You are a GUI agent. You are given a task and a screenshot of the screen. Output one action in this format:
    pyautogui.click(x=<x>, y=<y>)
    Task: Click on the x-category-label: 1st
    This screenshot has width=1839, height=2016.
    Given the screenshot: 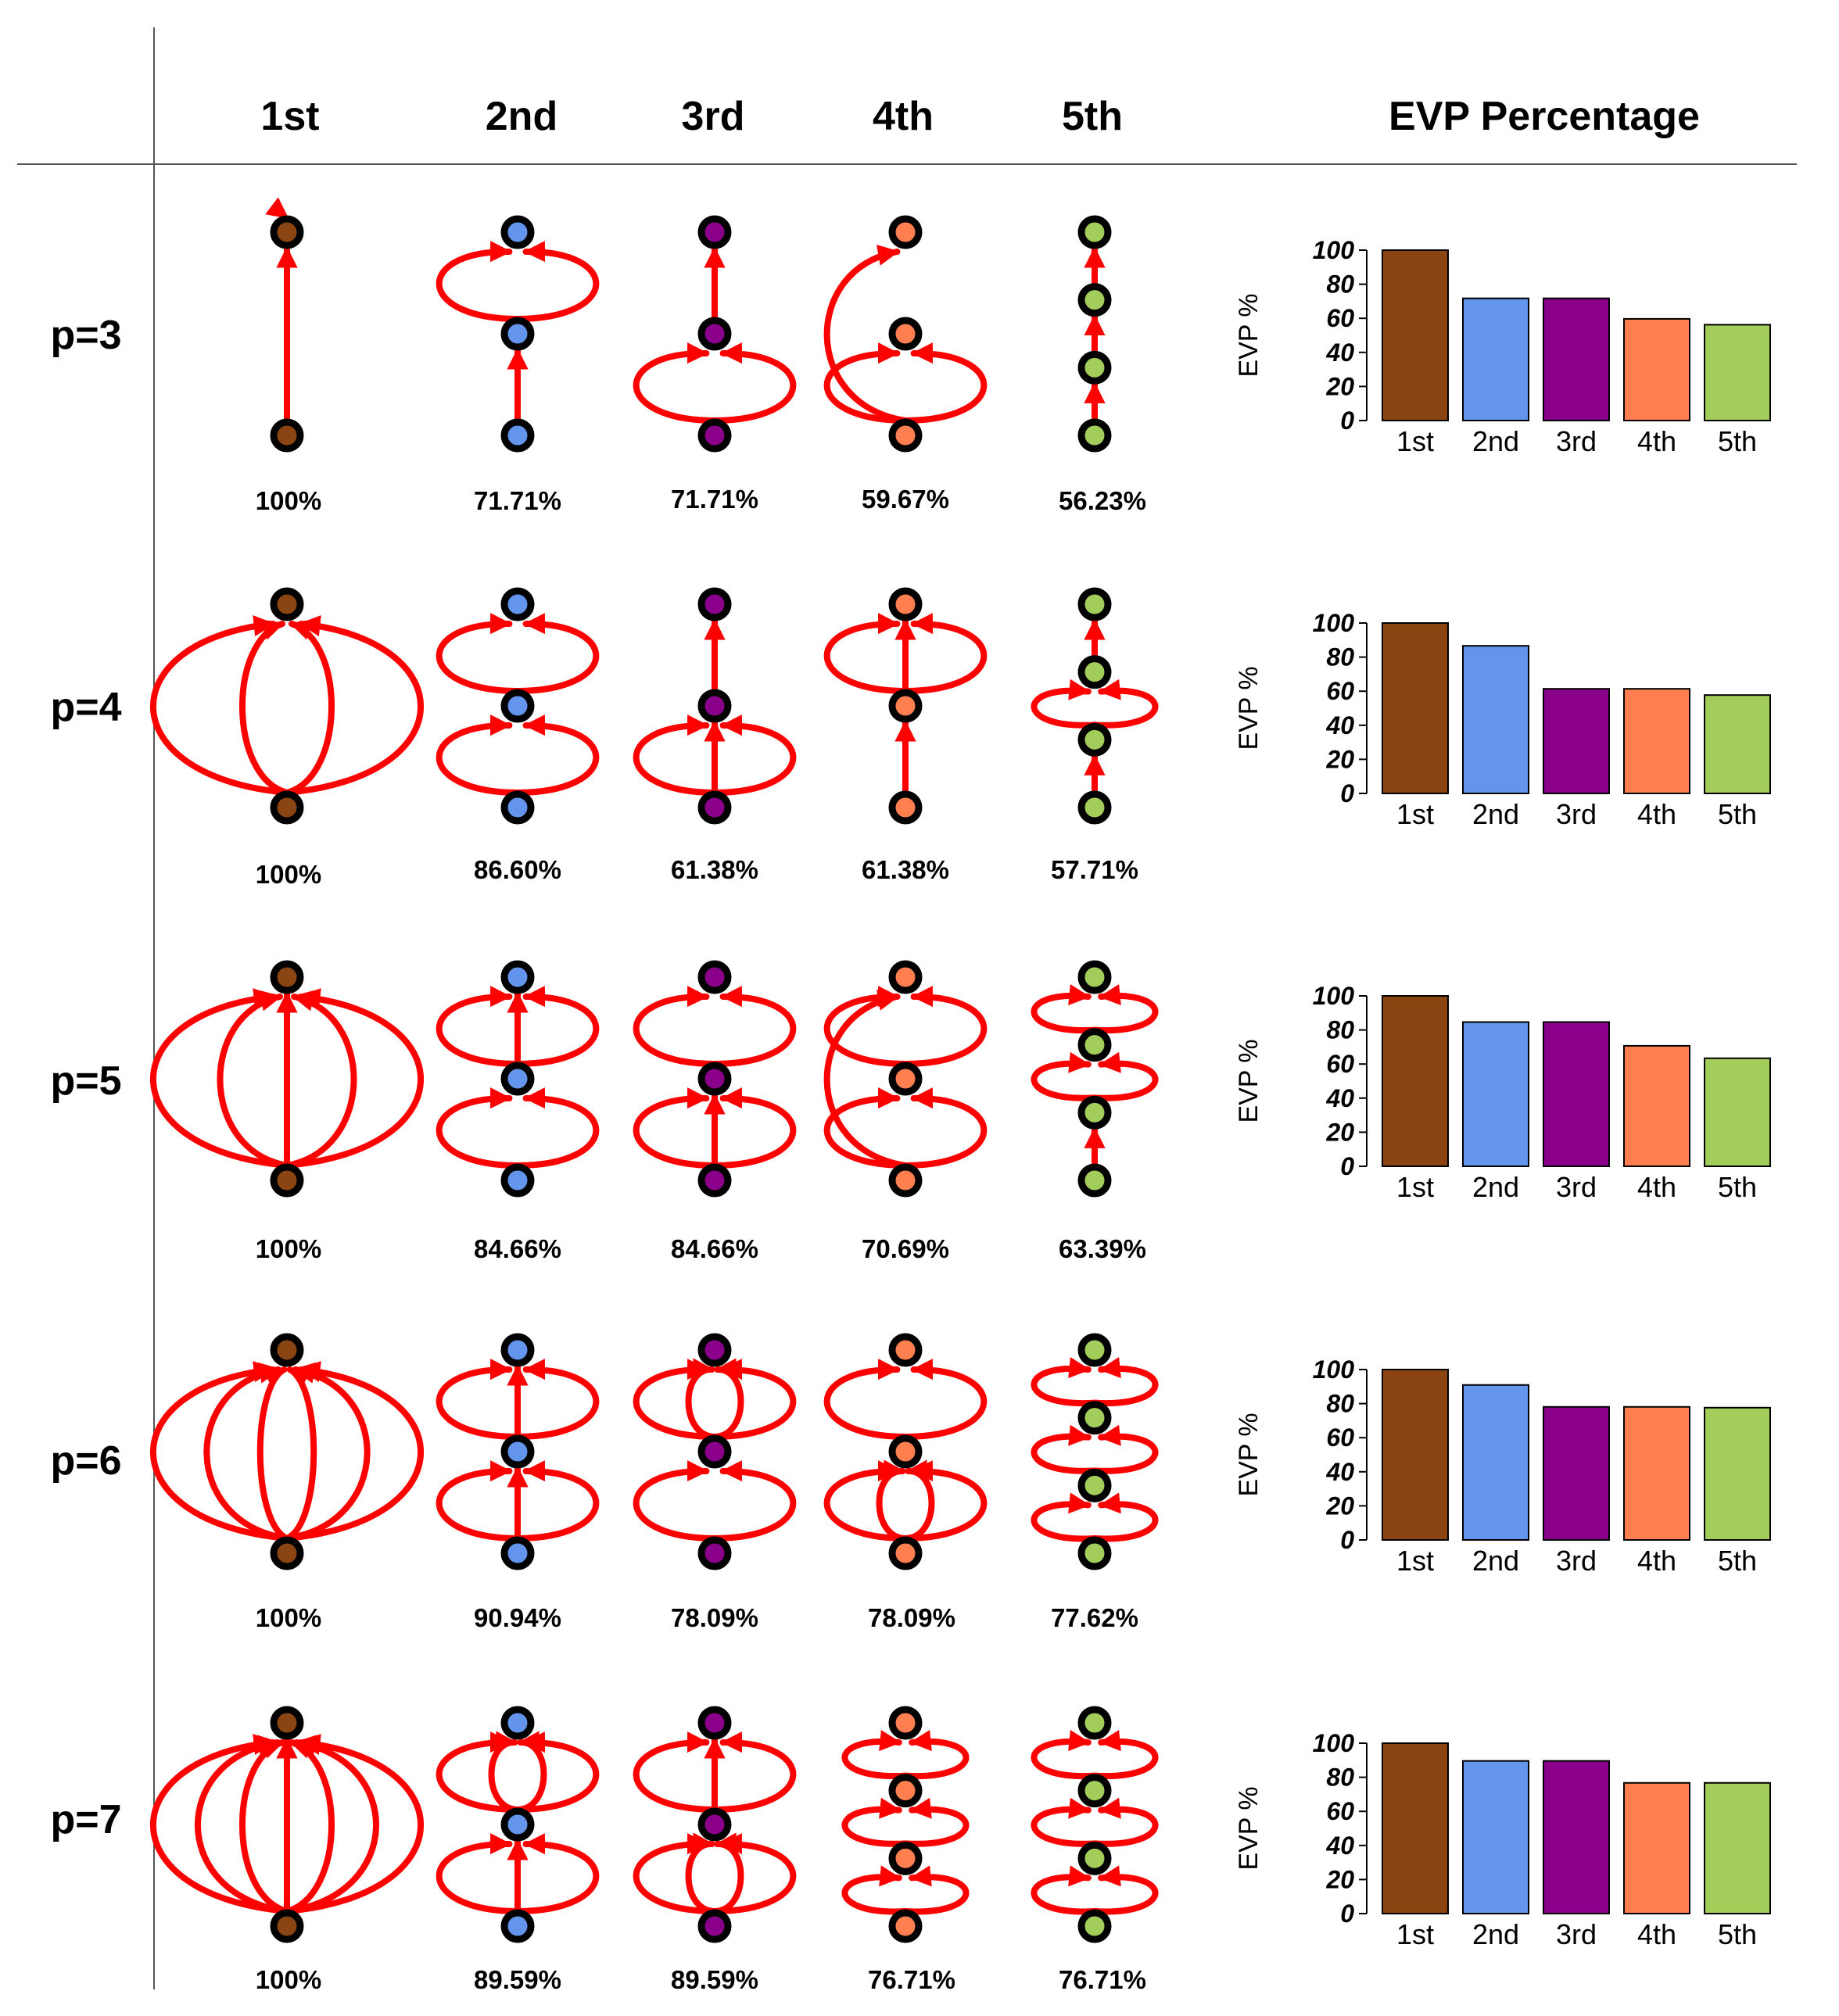 What is the action you would take?
    pyautogui.click(x=1415, y=814)
    